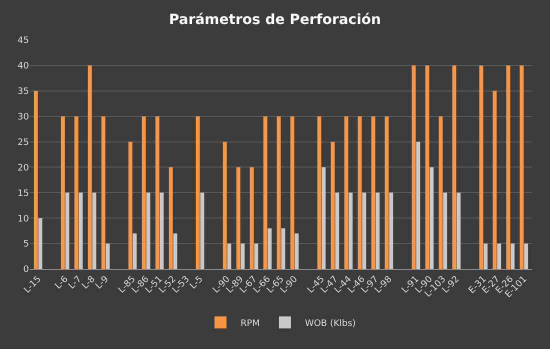  Describe the element at coordinates (23, 41) in the screenshot. I see `y-tick-label: 45` at that location.